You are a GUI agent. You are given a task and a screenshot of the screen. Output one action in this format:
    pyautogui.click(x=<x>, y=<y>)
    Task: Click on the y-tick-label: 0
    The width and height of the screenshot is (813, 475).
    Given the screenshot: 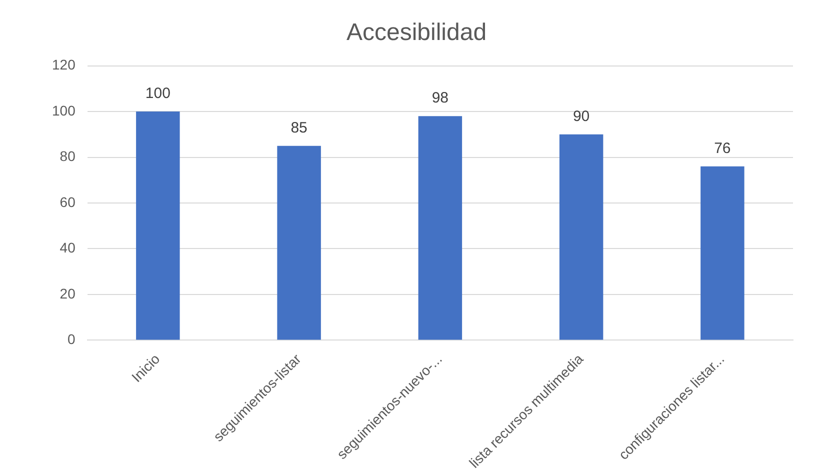 What is the action you would take?
    pyautogui.click(x=72, y=339)
    